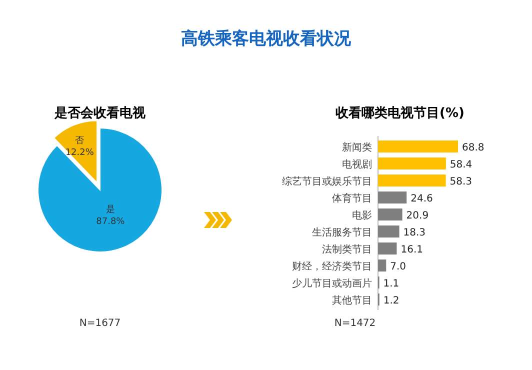  I want to click on text: 高铁乘客电视收看状况, so click(266, 39).